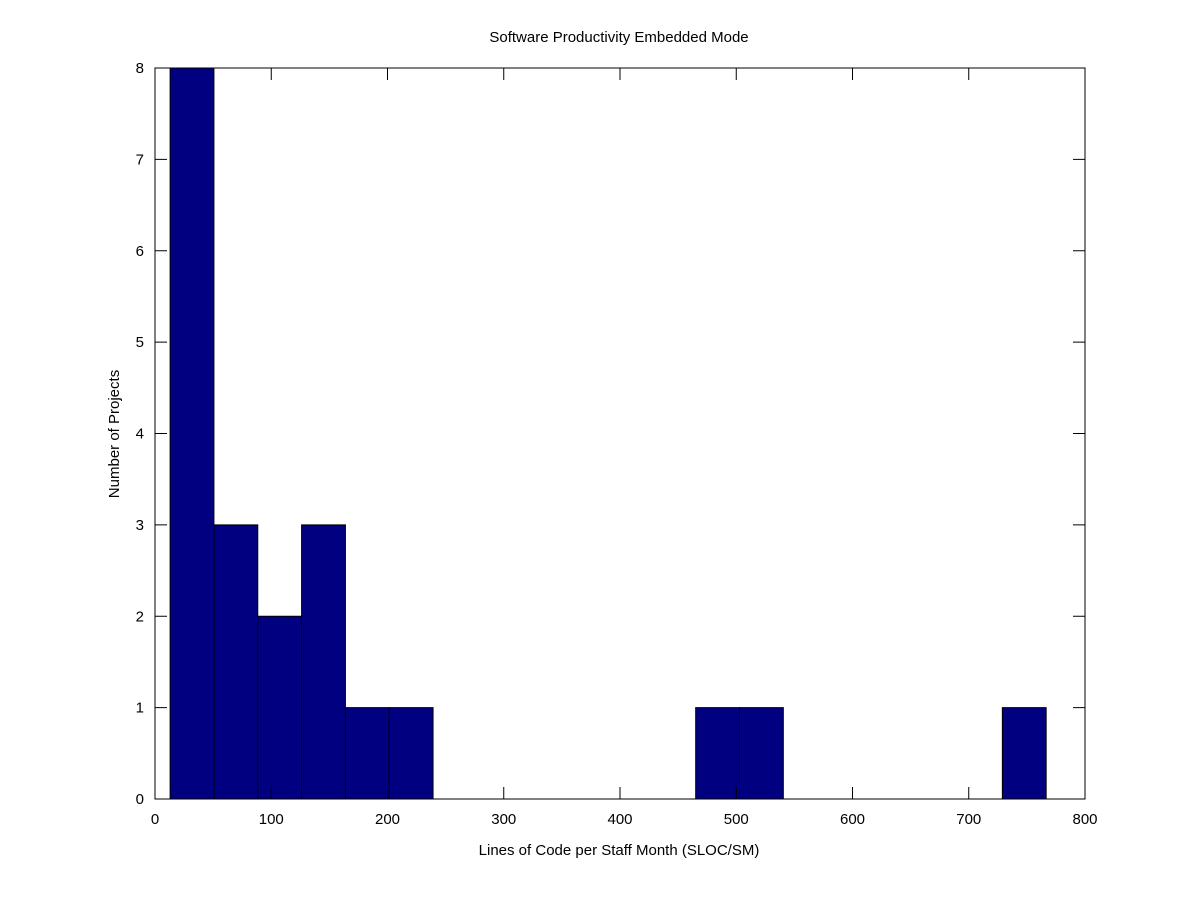 This screenshot has height=900, width=1200. I want to click on y-tick-label: 0, so click(140, 799).